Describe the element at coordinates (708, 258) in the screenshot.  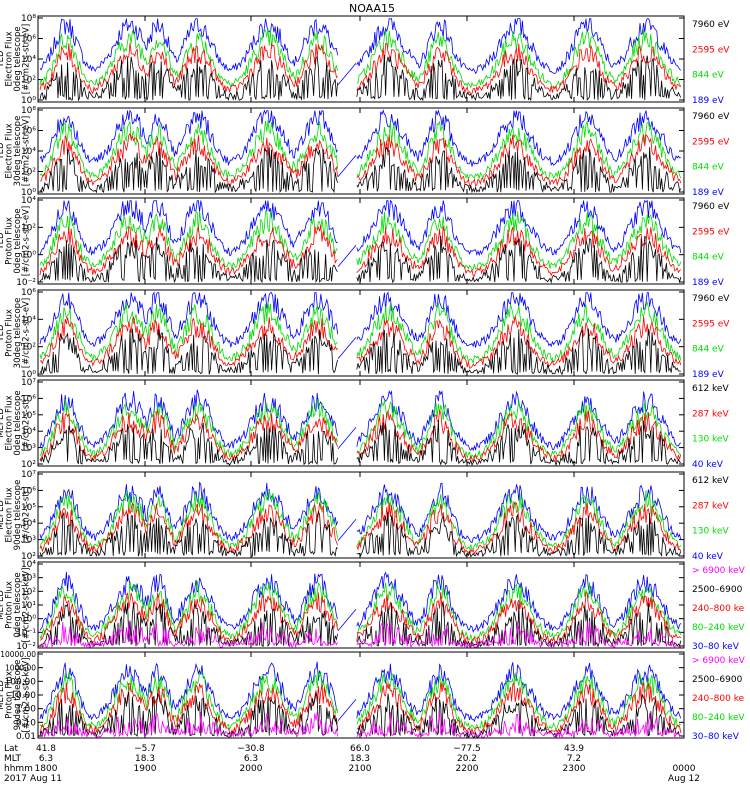
I see `legend-entry: 844 eV` at that location.